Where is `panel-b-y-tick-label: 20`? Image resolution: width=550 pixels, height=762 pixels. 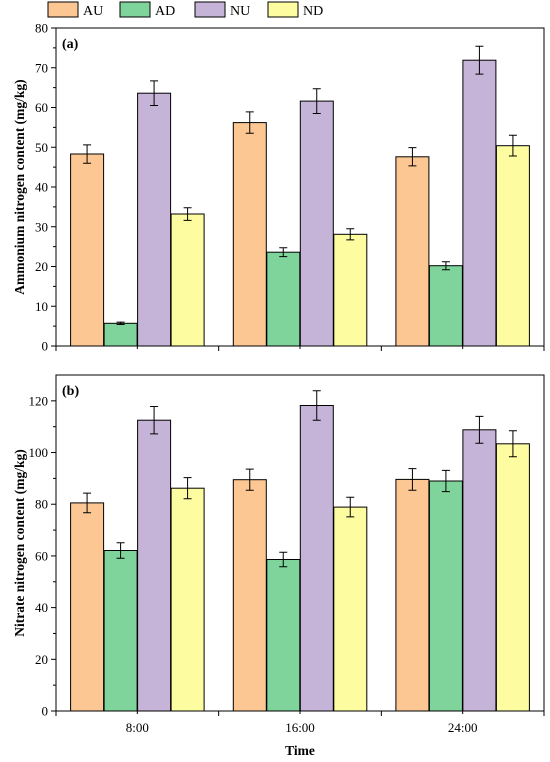 panel-b-y-tick-label: 20 is located at coordinates (41, 659).